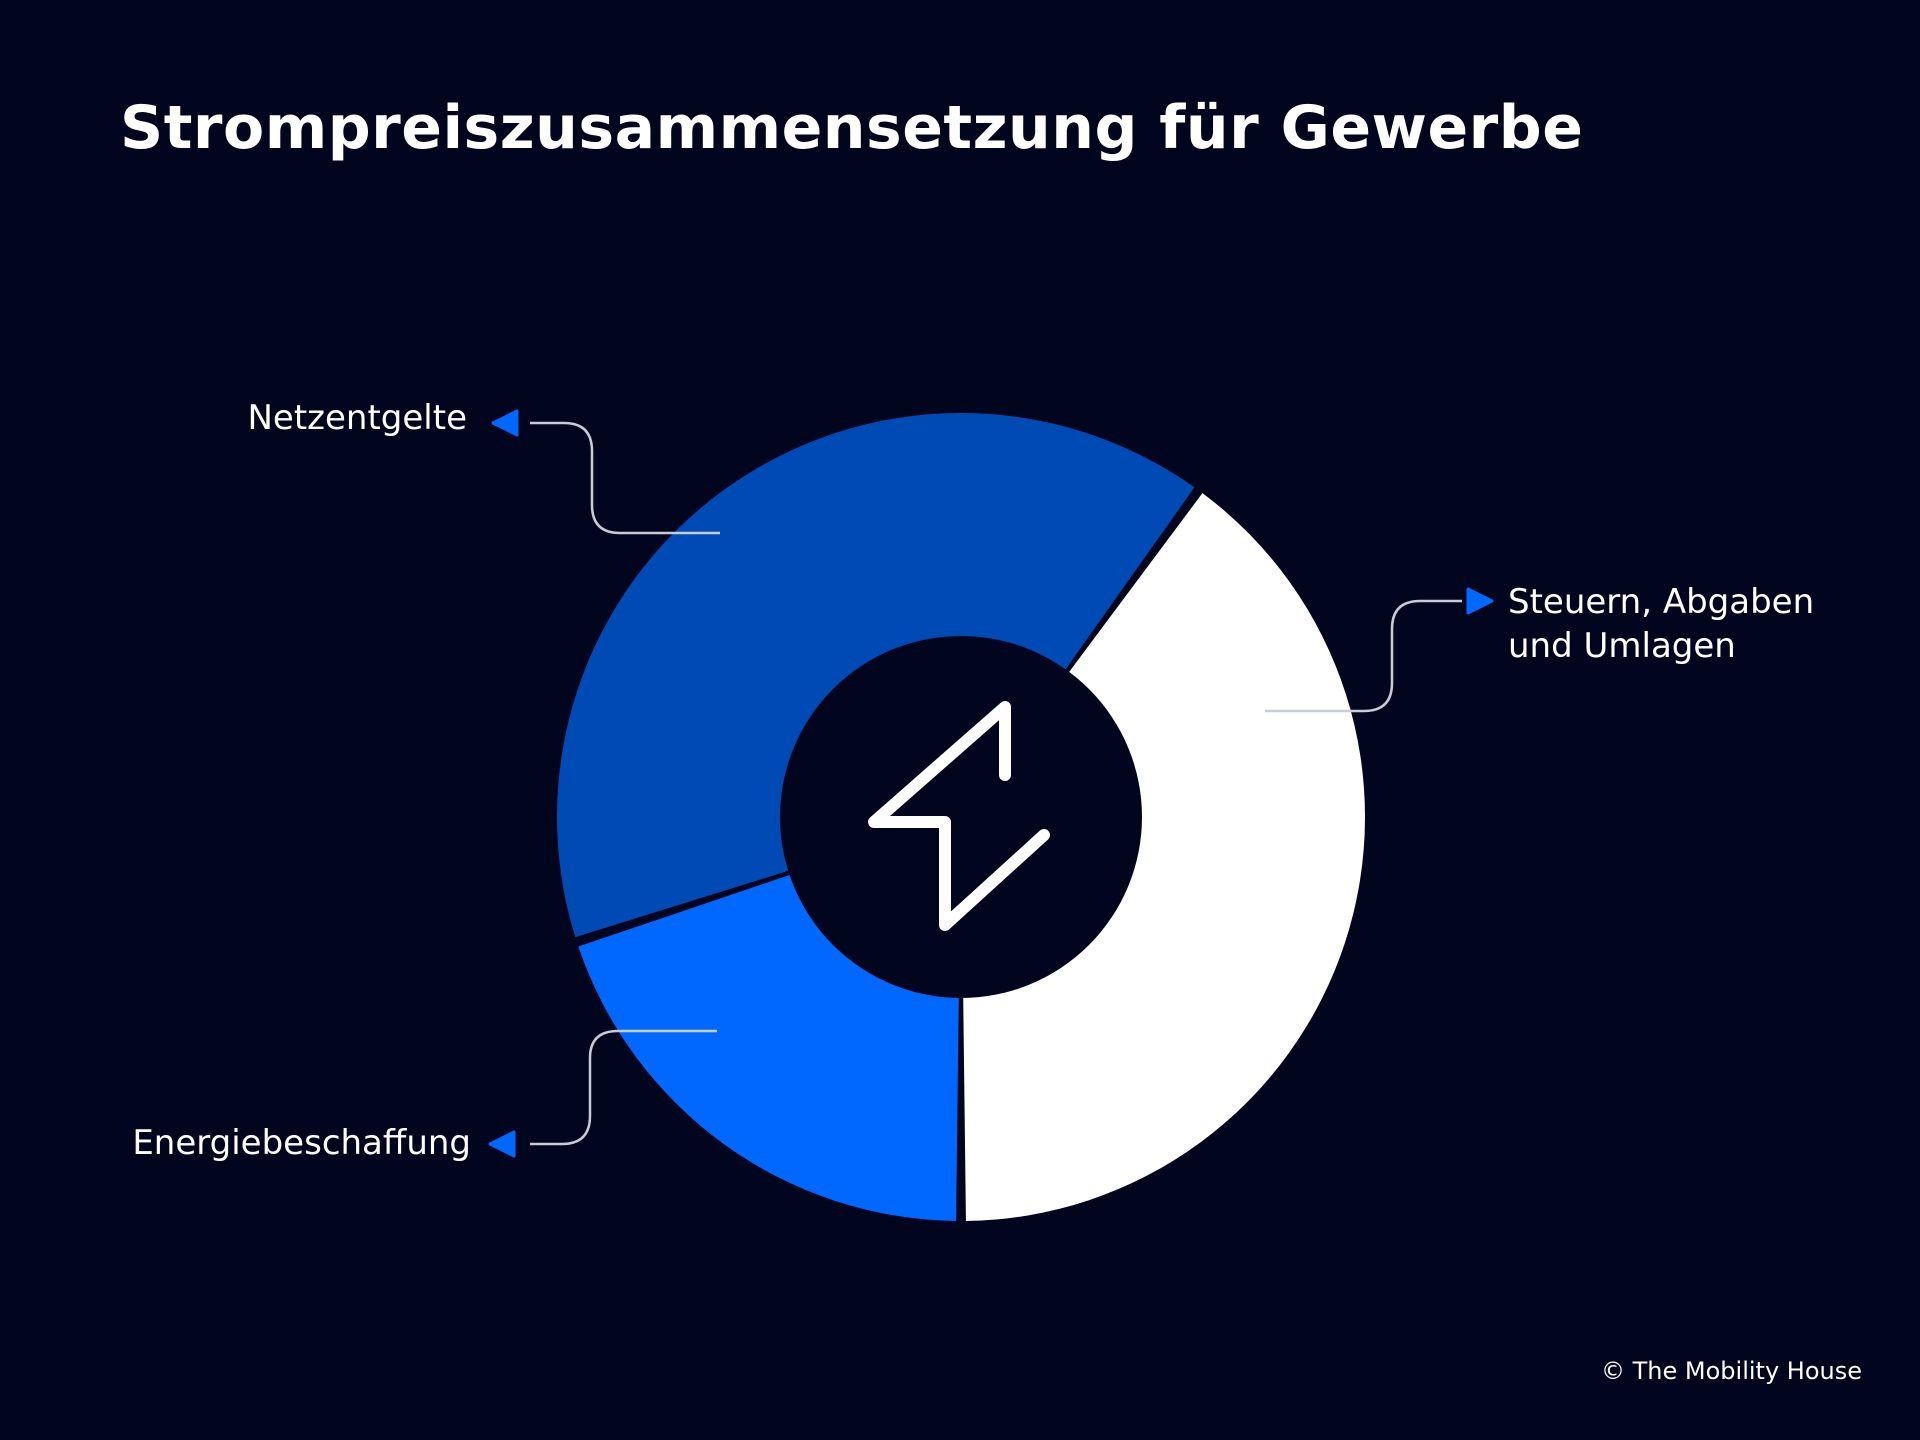 The image size is (1920, 1440). I want to click on label-line: Netzentgelte, so click(357, 418).